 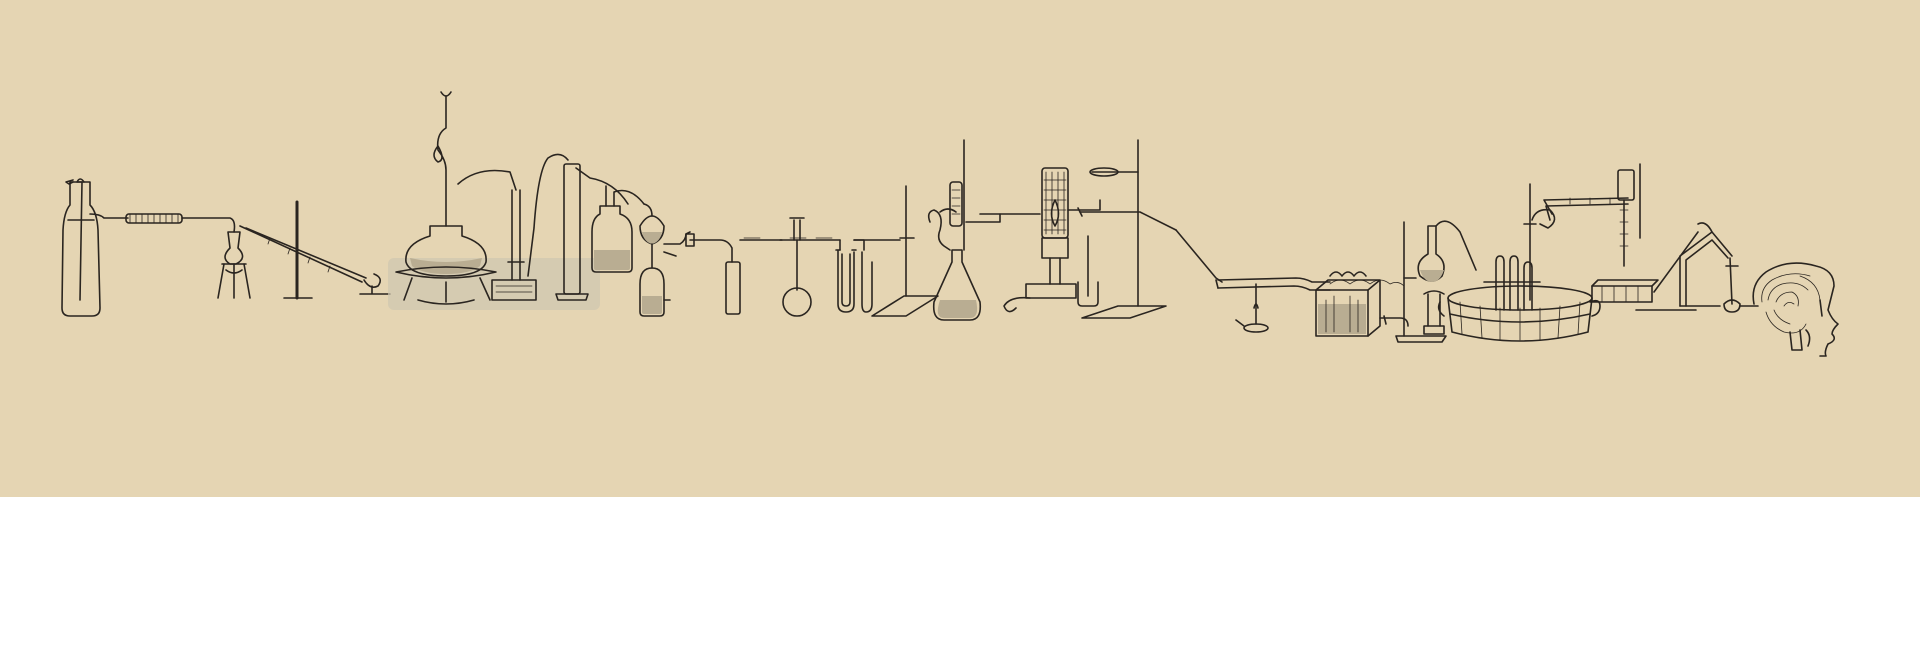 What do you see at coordinates (1052, 240) in the screenshot?
I see `mesh-chimney-burner` at bounding box center [1052, 240].